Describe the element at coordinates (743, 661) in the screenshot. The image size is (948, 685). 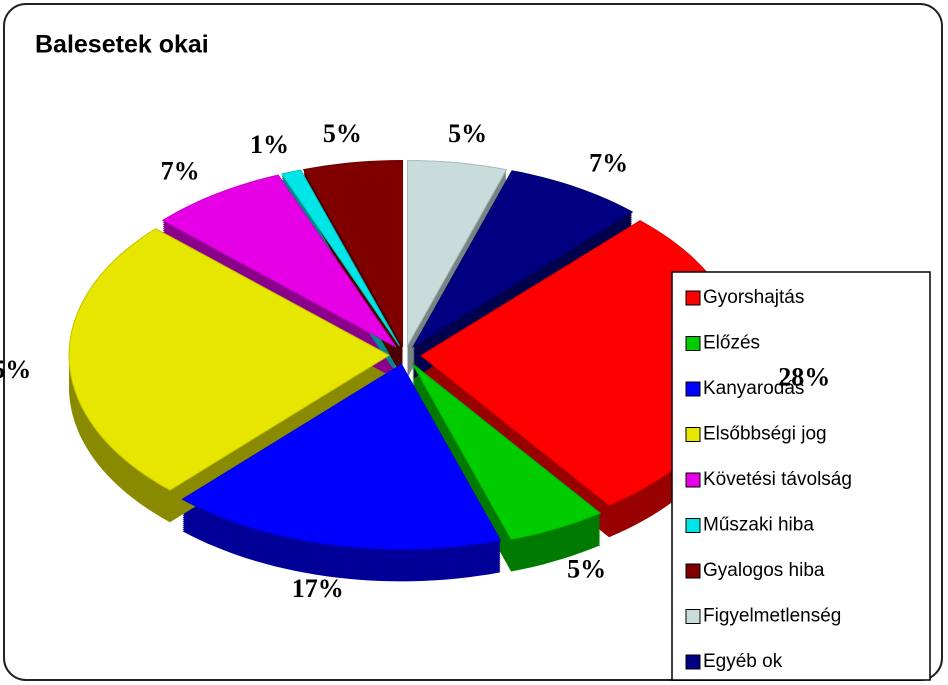
I see `legend-label: Egyéb ok` at that location.